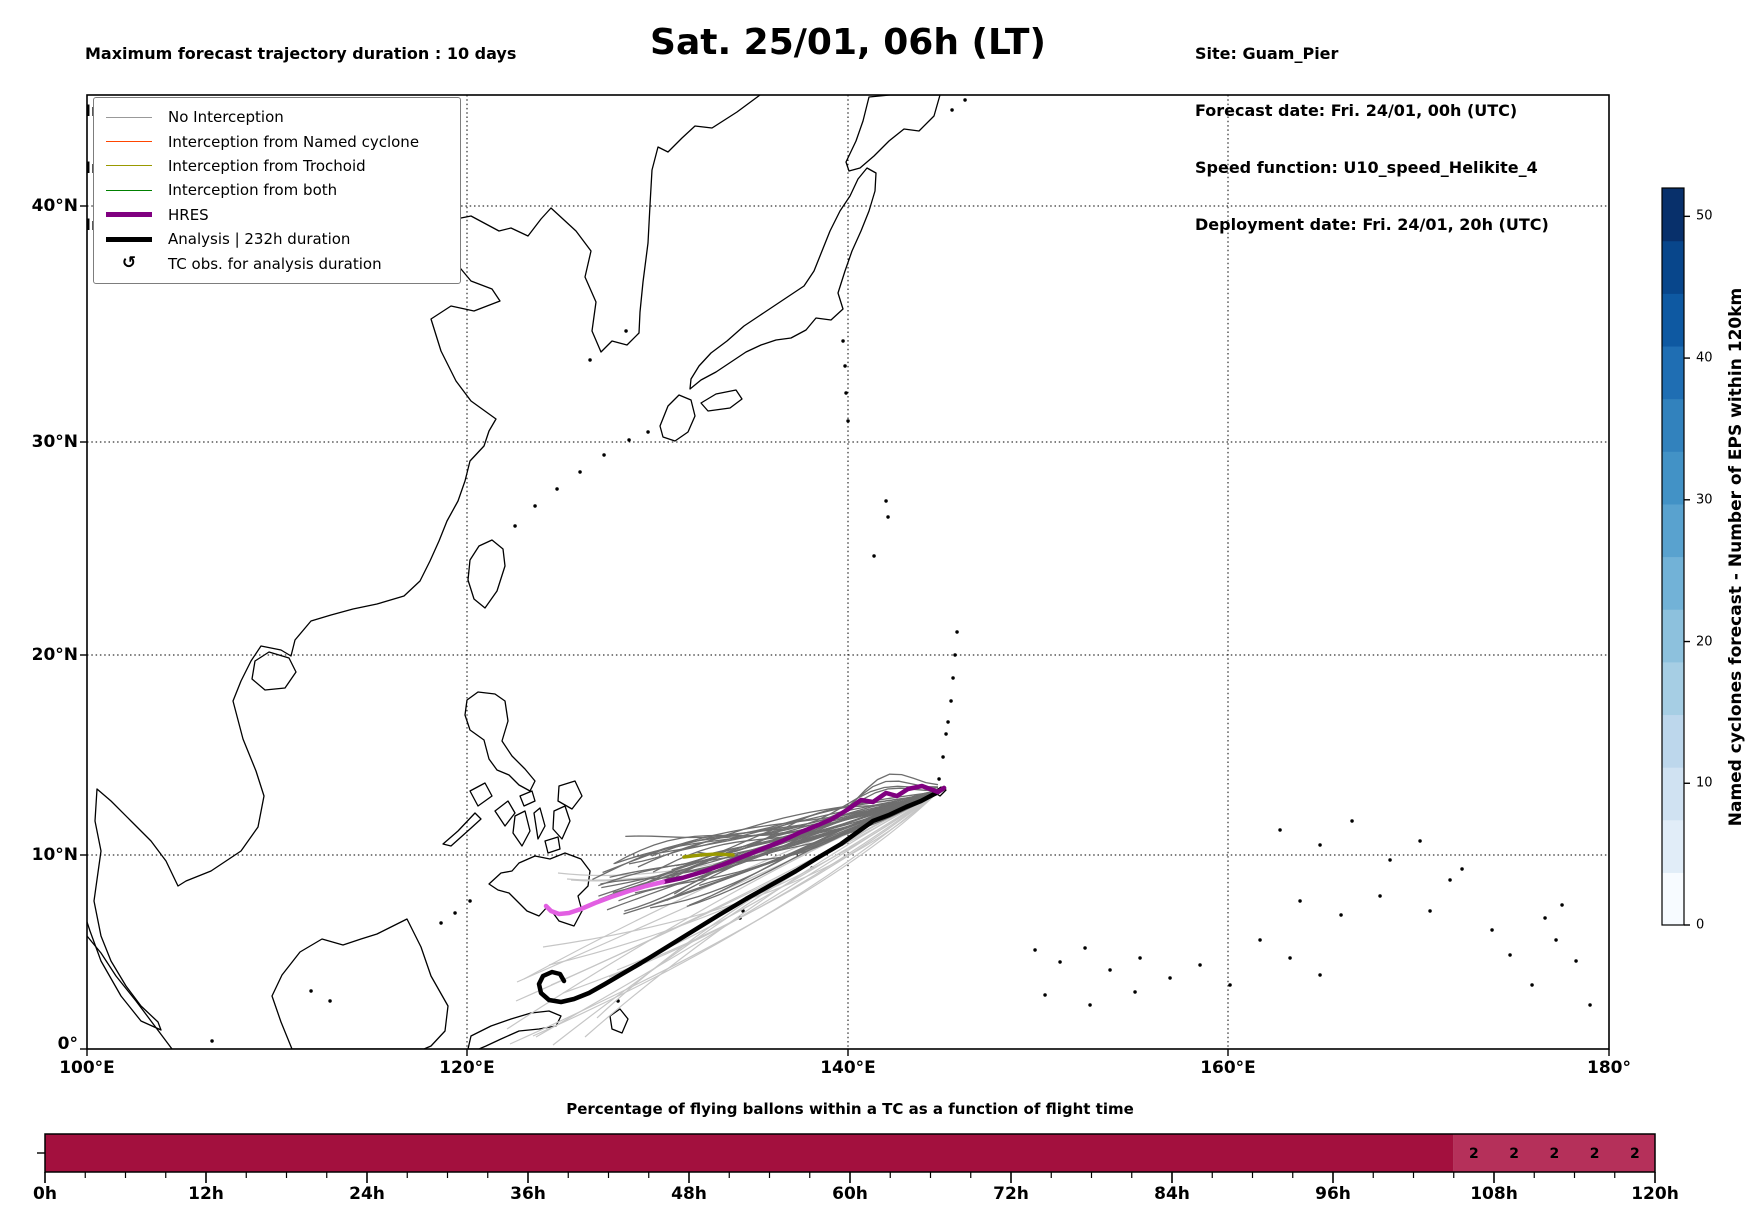  I want to click on cb-tick-50: 50, so click(1704, 216).